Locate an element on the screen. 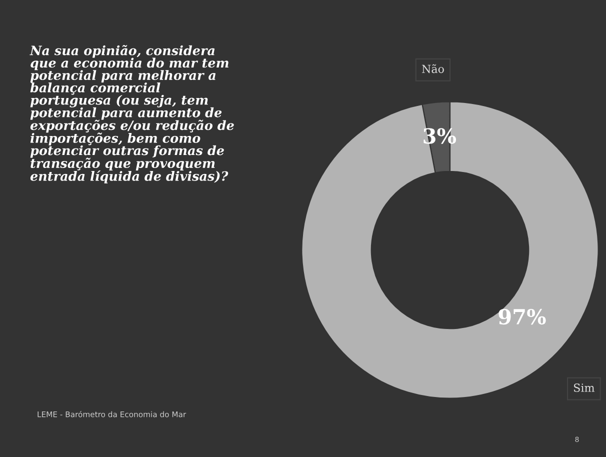 The image size is (606, 457). data-label: 97% is located at coordinates (522, 316).